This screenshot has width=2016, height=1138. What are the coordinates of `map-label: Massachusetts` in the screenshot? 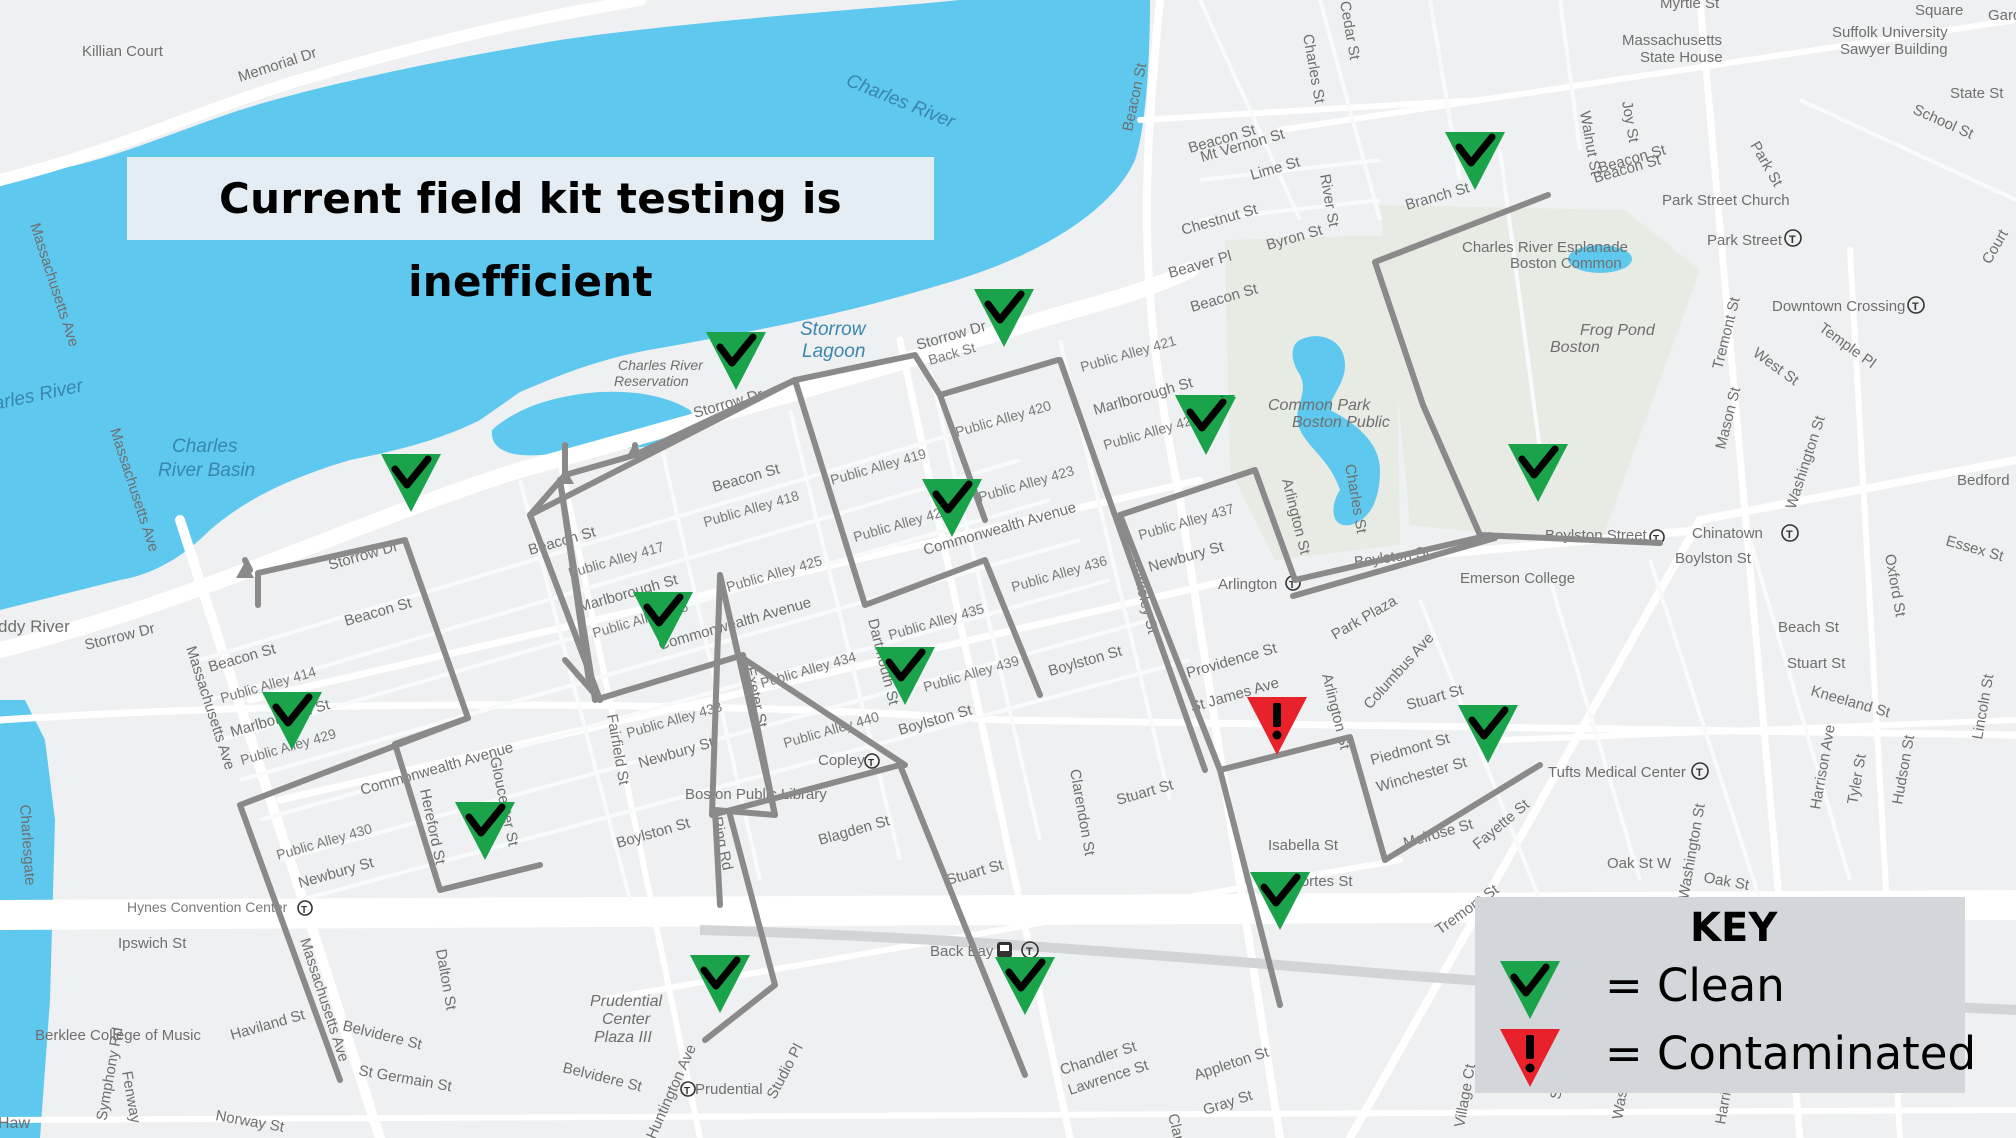 It's located at (1672, 40).